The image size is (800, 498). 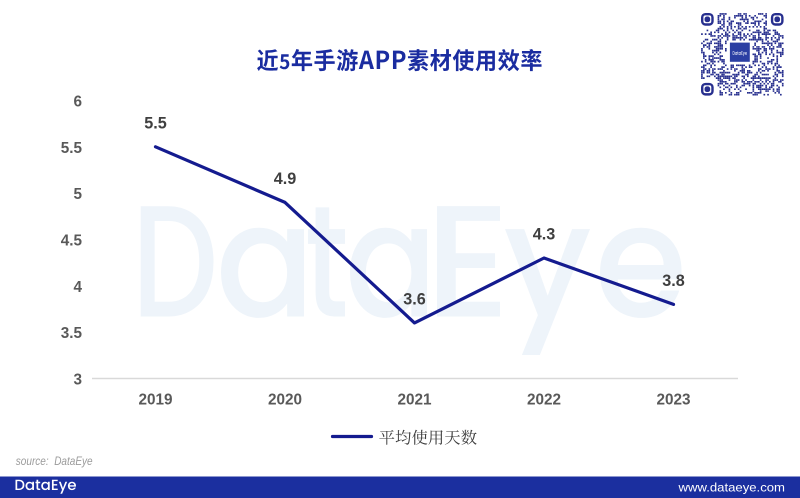 I want to click on svg-text: 2022, so click(x=544, y=399).